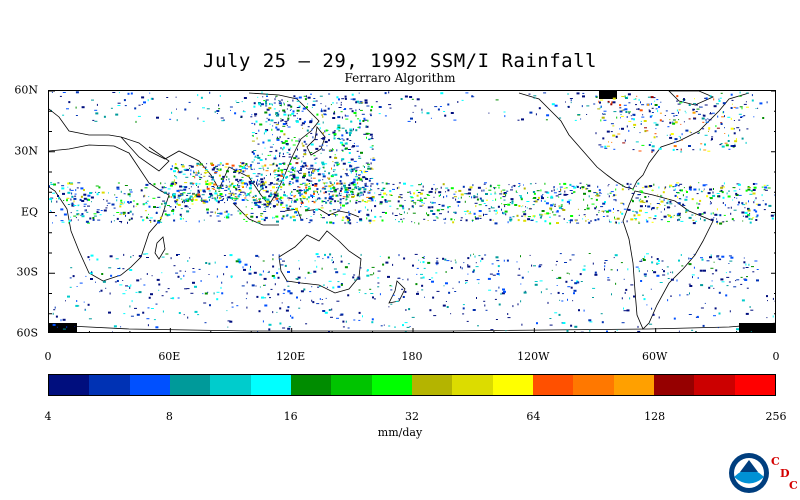 Image resolution: width=800 pixels, height=500 pixels. I want to click on colorbar-label: 128, so click(655, 416).